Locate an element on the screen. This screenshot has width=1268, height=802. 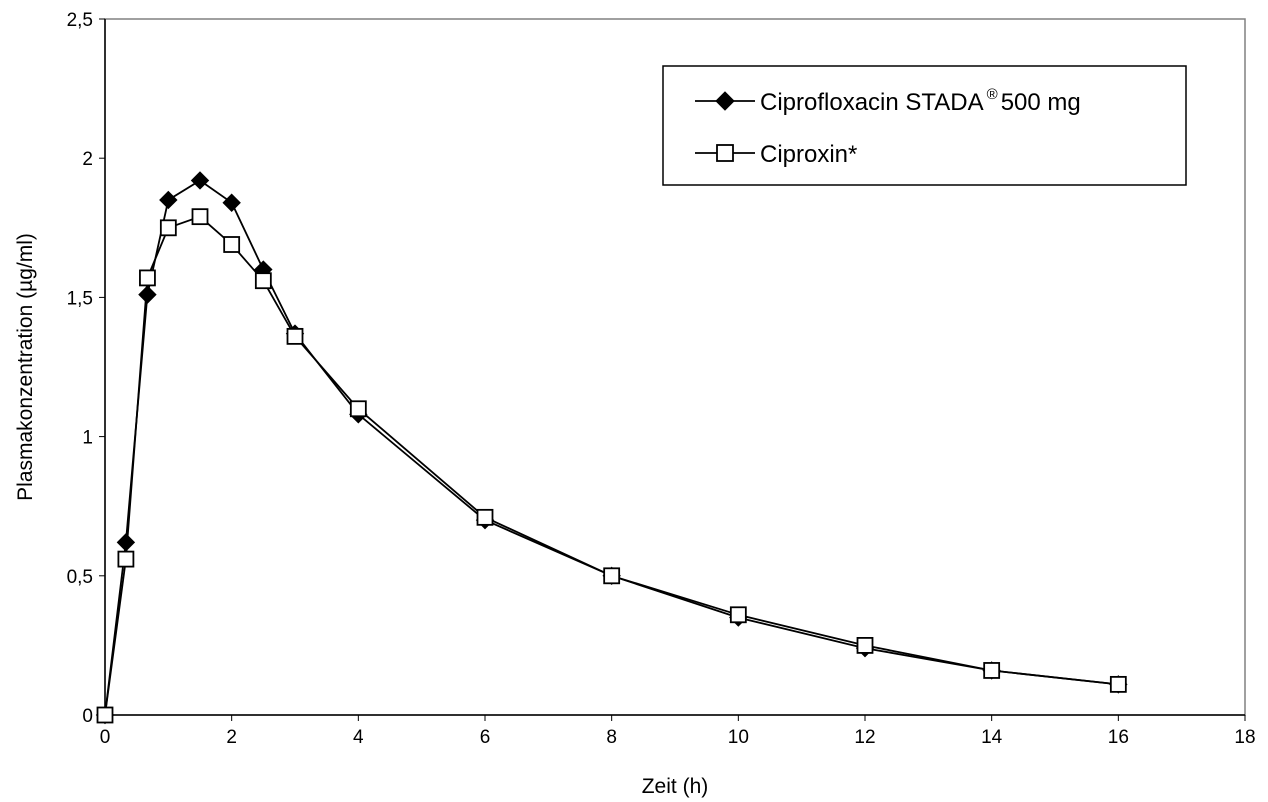
legend-diamond-marker is located at coordinates (725, 101).